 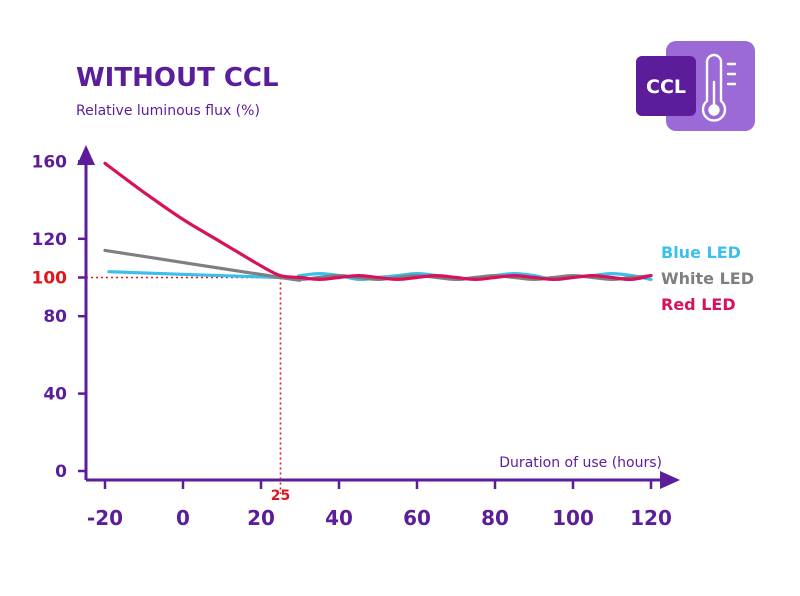 What do you see at coordinates (339, 518) in the screenshot?
I see `x-tick-label: 40` at bounding box center [339, 518].